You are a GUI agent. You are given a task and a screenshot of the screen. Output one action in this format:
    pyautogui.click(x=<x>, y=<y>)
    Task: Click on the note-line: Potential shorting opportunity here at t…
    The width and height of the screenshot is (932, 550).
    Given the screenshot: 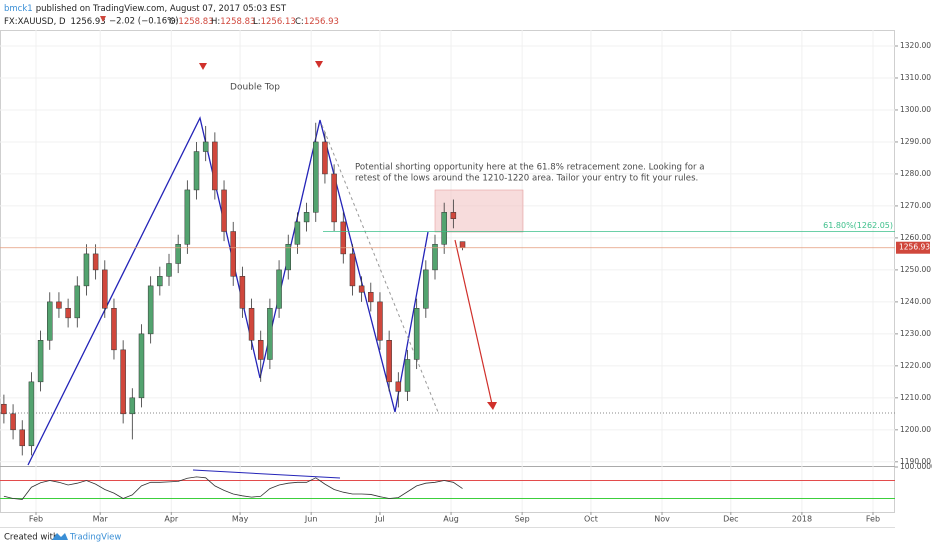 What is the action you would take?
    pyautogui.click(x=530, y=168)
    